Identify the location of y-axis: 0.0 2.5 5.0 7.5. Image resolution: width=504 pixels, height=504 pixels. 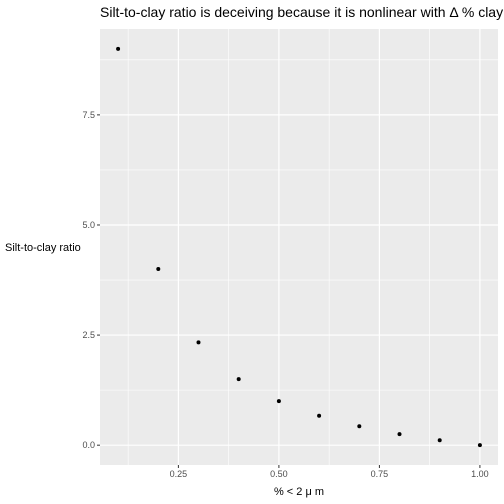
(91, 280).